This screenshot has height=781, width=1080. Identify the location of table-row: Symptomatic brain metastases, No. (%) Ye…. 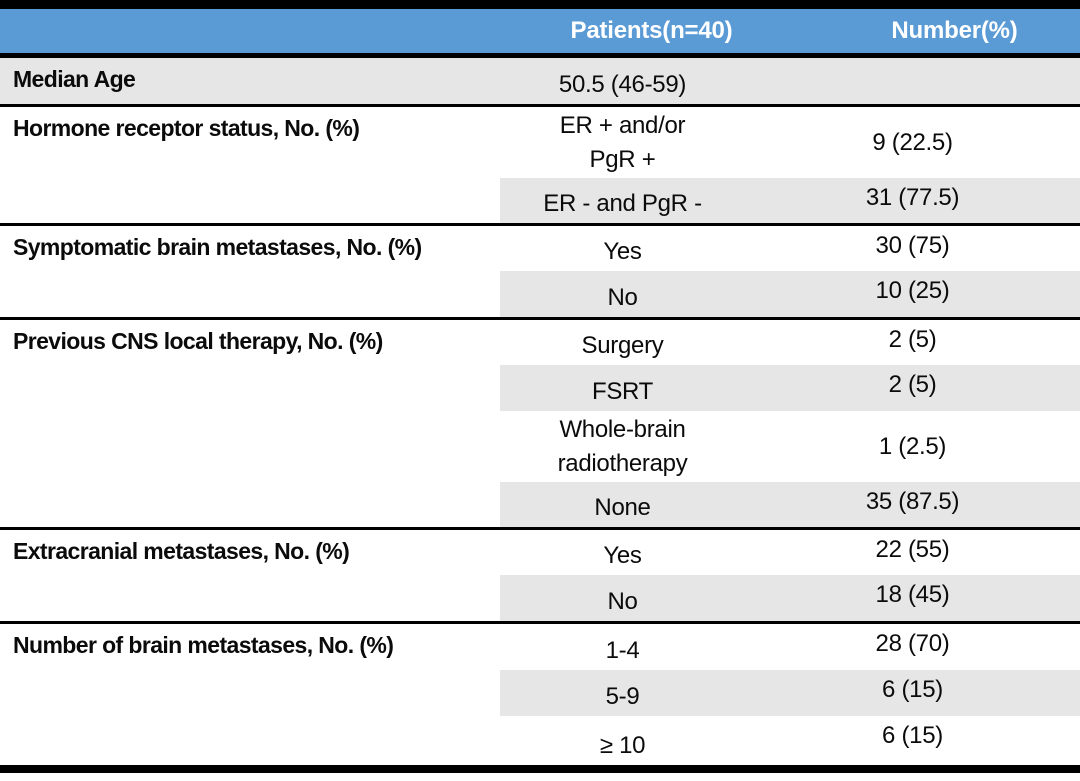
(540, 248).